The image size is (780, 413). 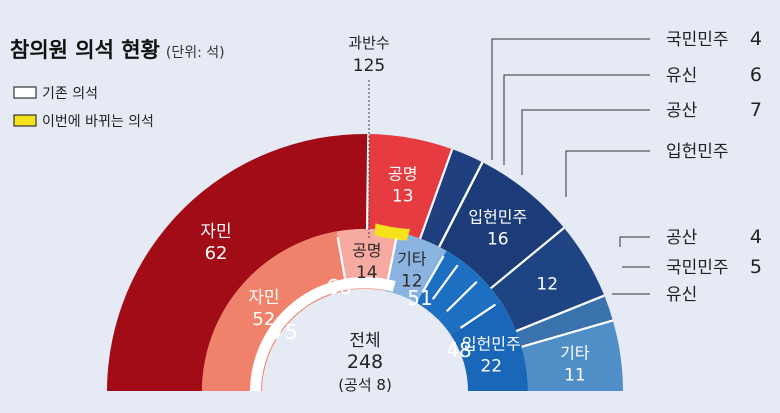 What do you see at coordinates (367, 273) in the screenshot?
I see `segment-value-label: 14` at bounding box center [367, 273].